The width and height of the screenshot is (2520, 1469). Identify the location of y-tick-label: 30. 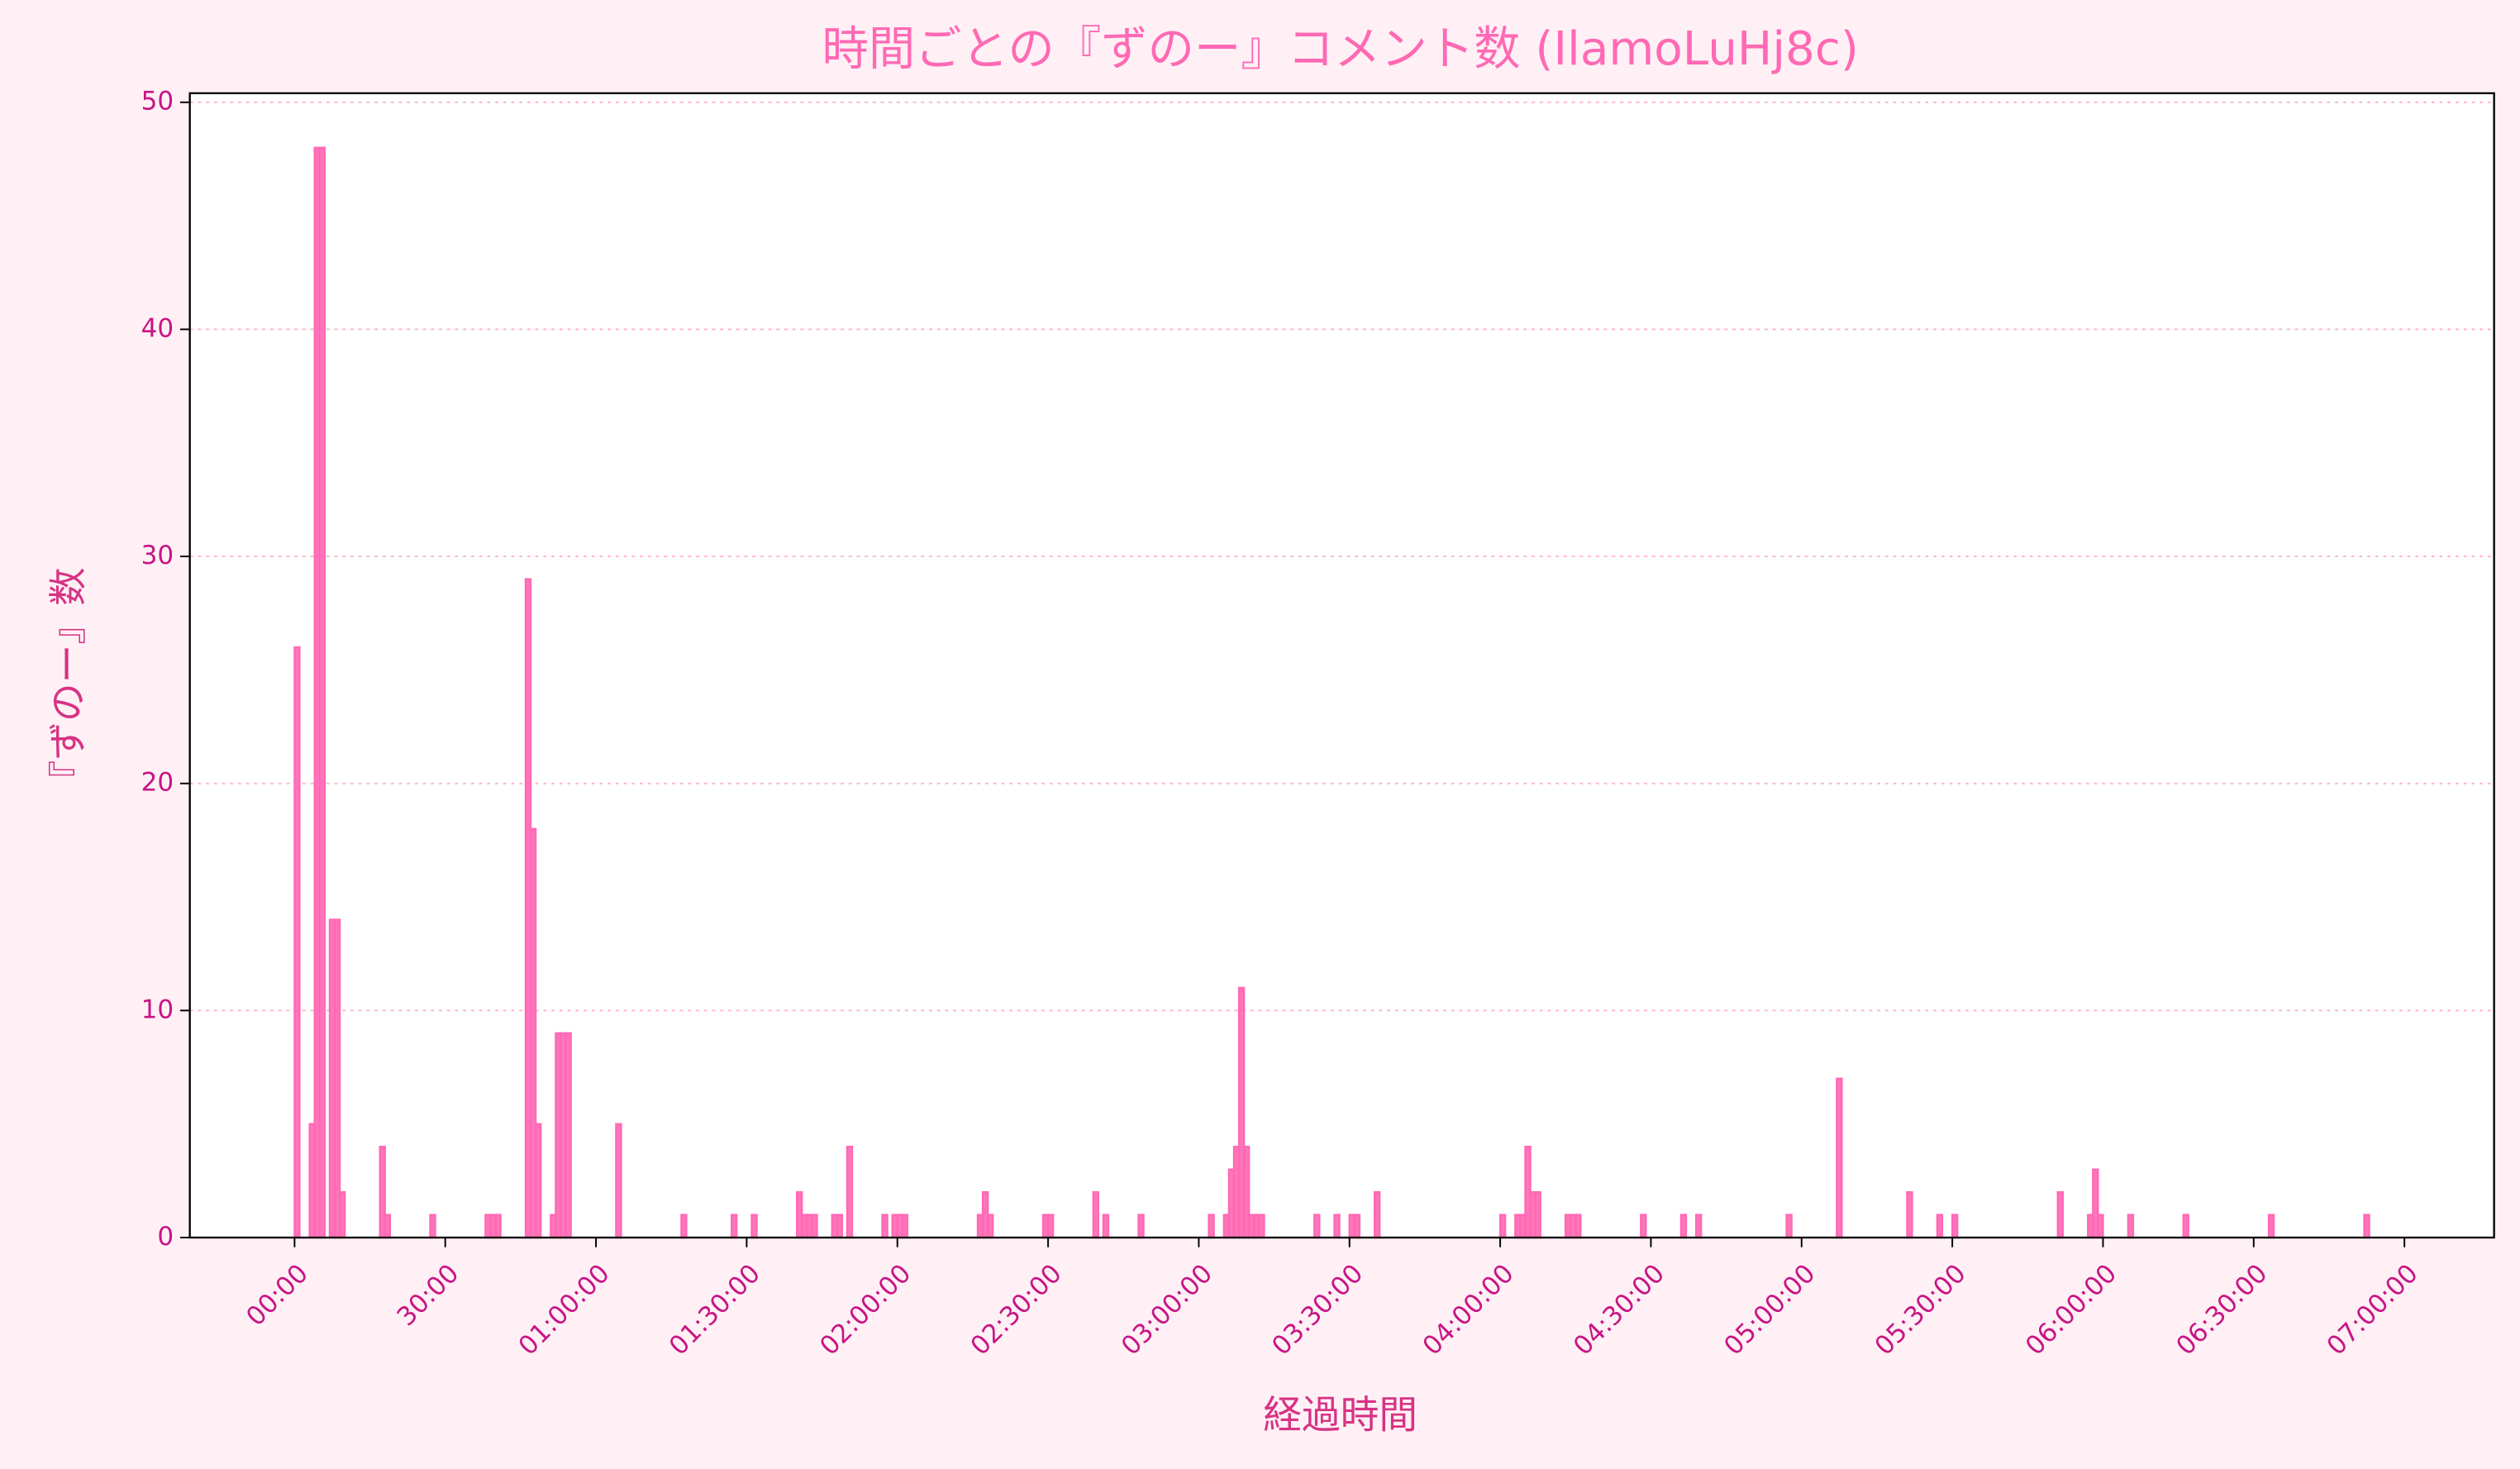
(157, 555).